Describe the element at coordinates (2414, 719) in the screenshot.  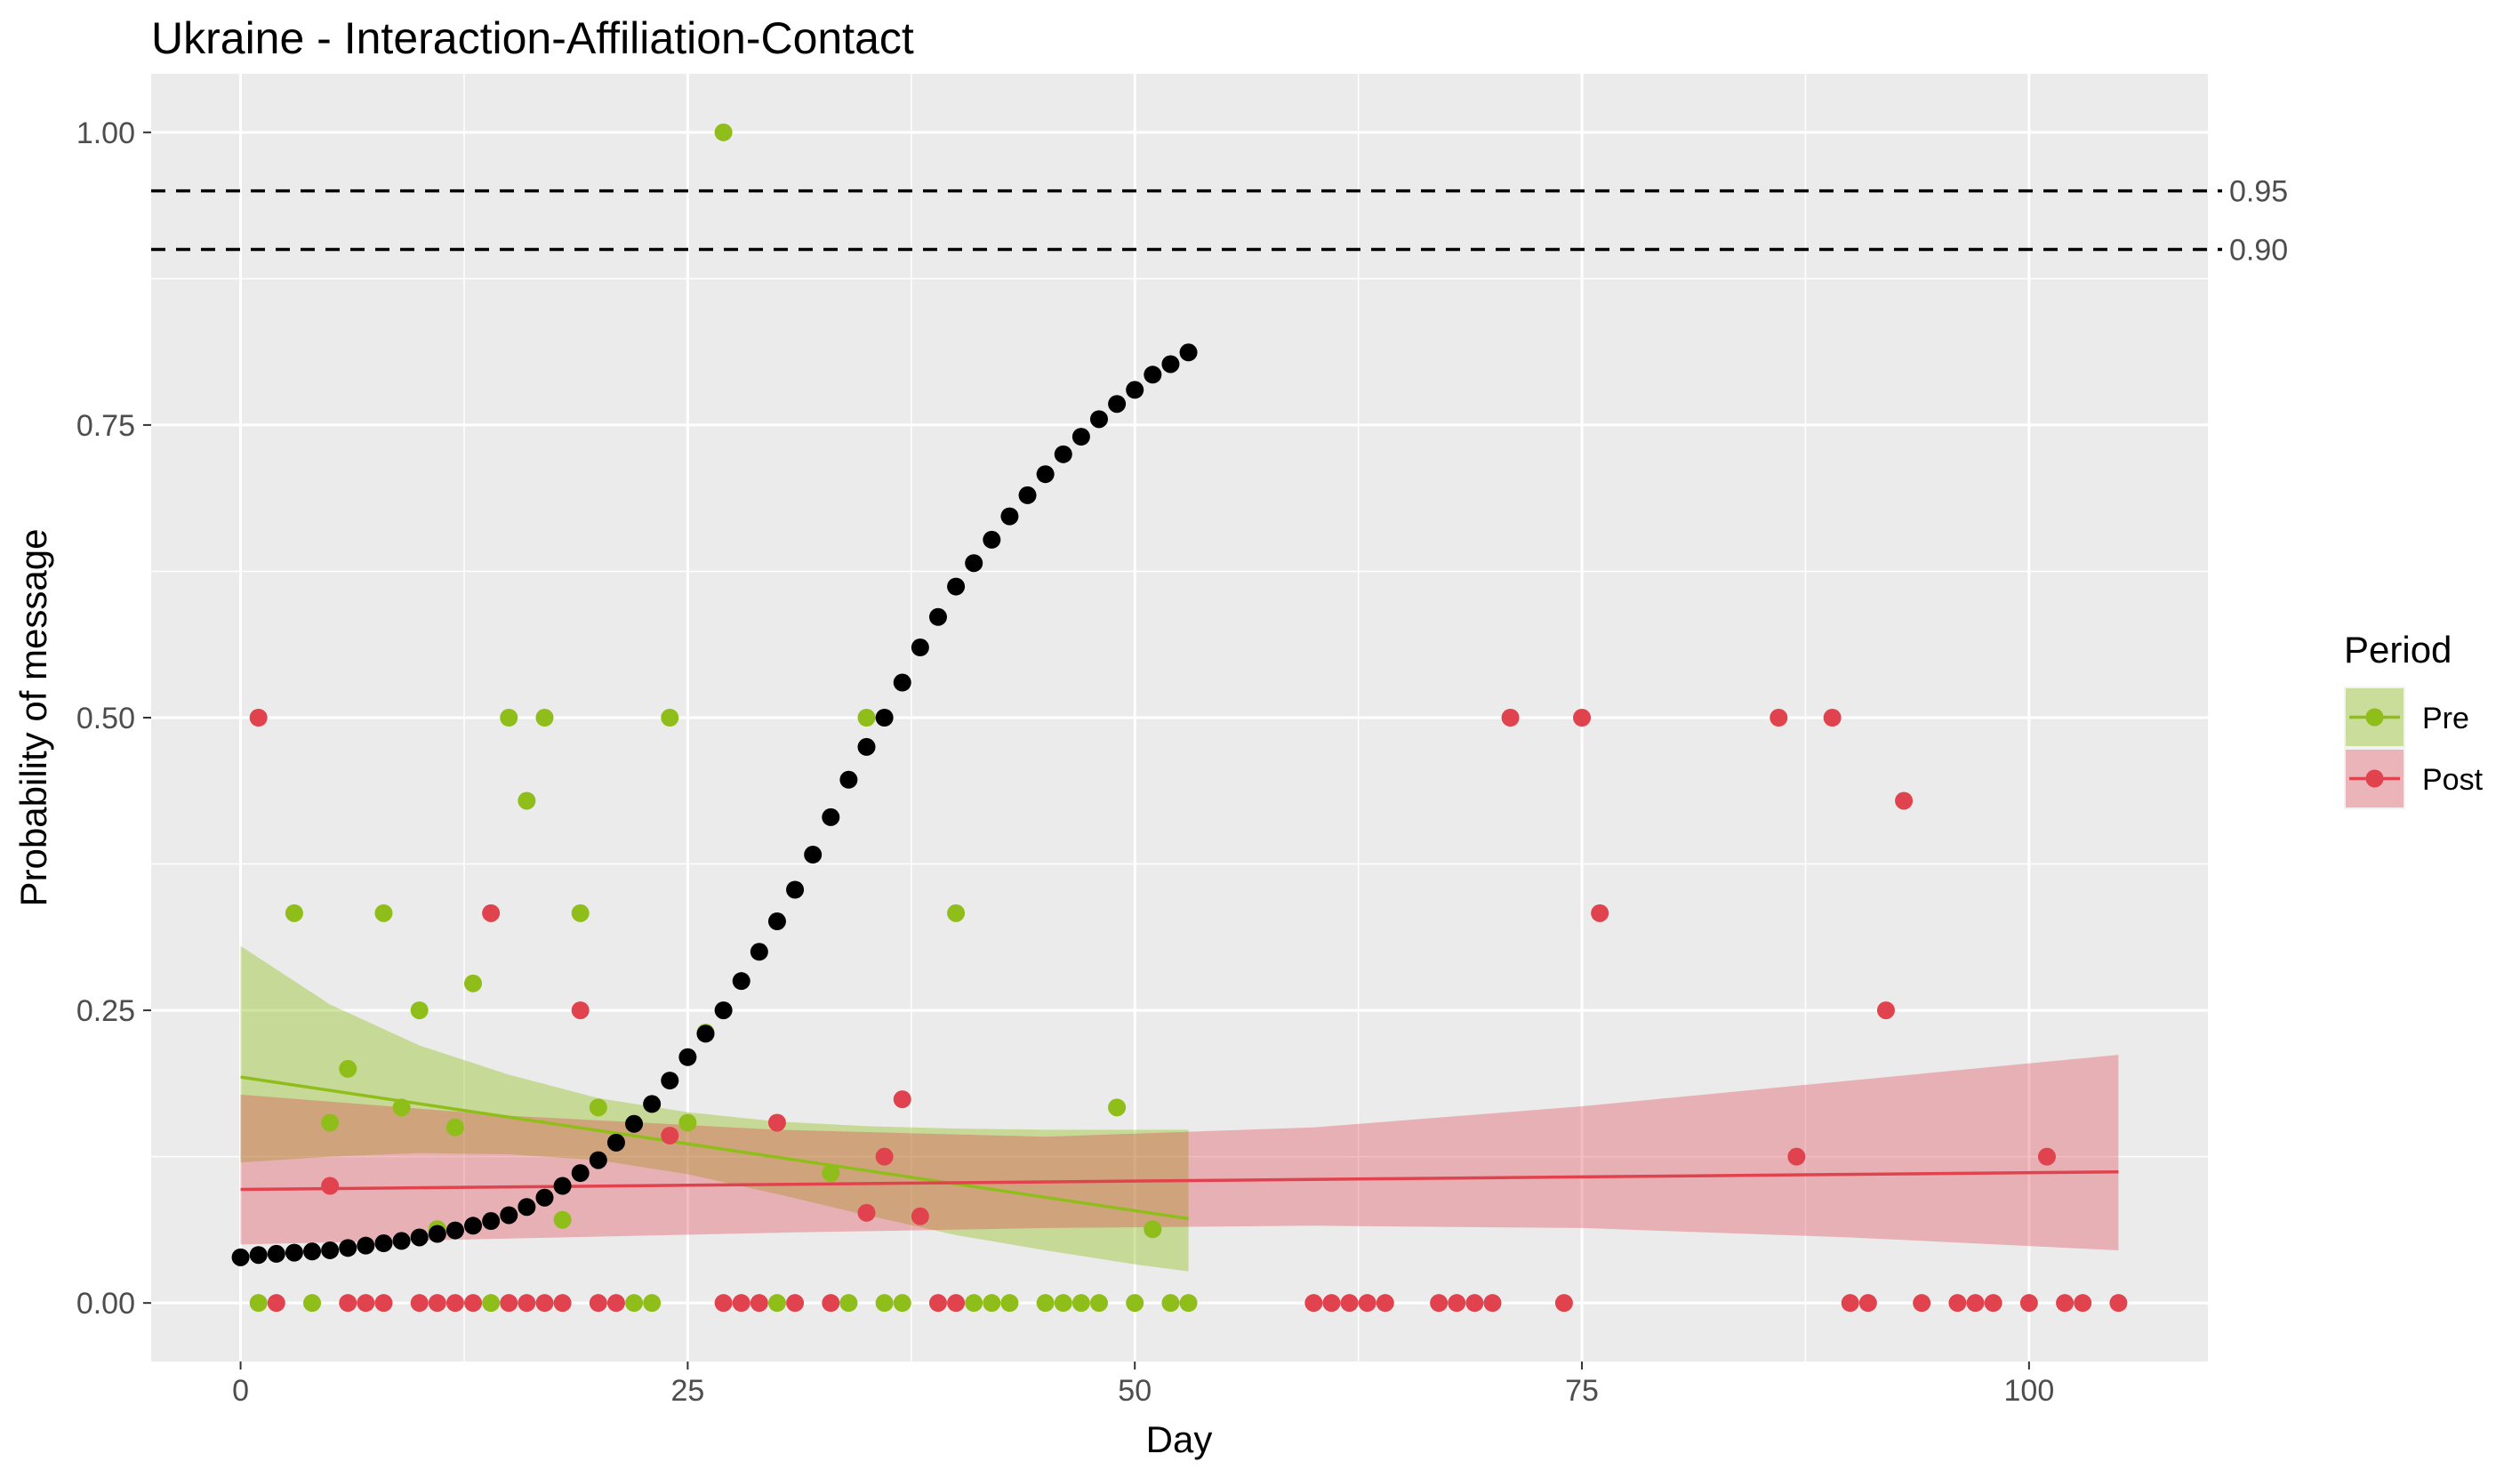
I see `legend: Period Pre Post` at that location.